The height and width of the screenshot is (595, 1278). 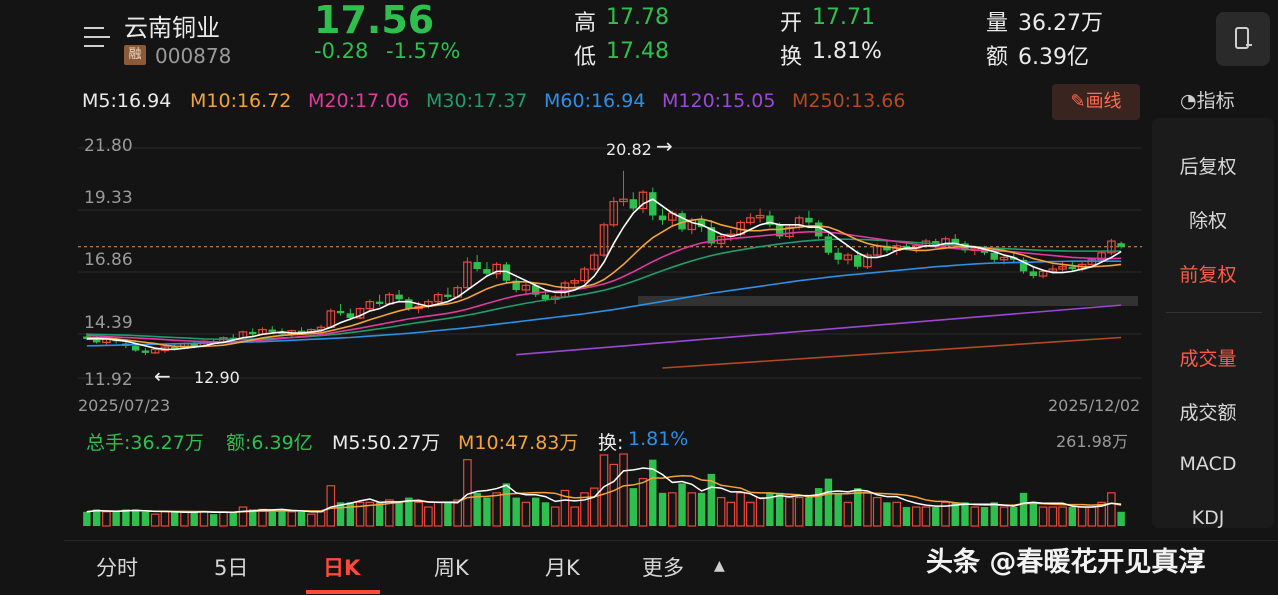 I want to click on sidebar-item-volume: 成交量, so click(x=1208, y=359).